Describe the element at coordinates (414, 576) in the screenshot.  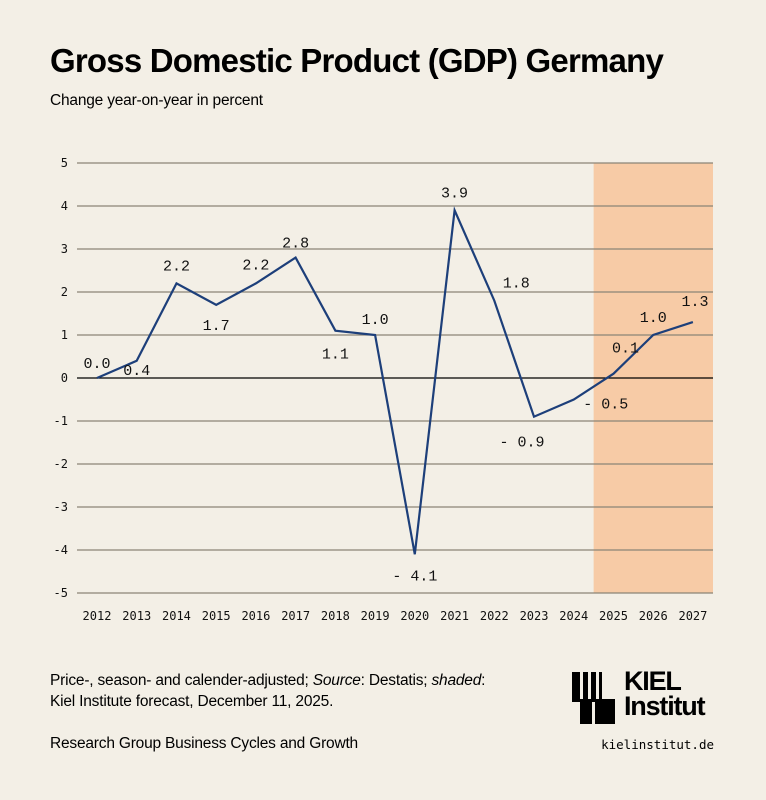
I see `data-label: - 4.1` at that location.